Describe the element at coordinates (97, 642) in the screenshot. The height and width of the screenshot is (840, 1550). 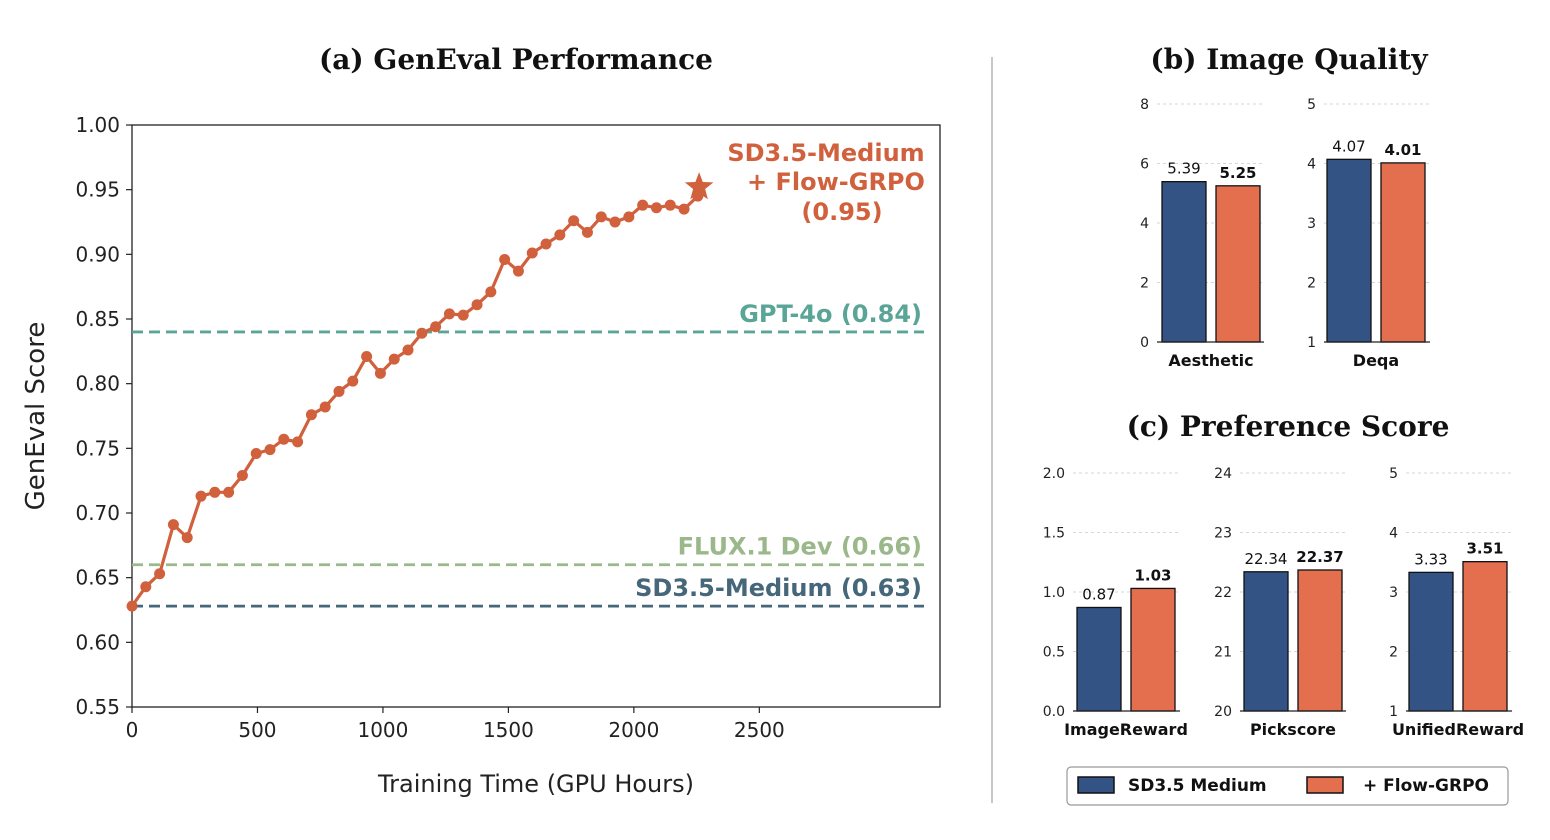
I see `y-tick-label: 0.60` at that location.